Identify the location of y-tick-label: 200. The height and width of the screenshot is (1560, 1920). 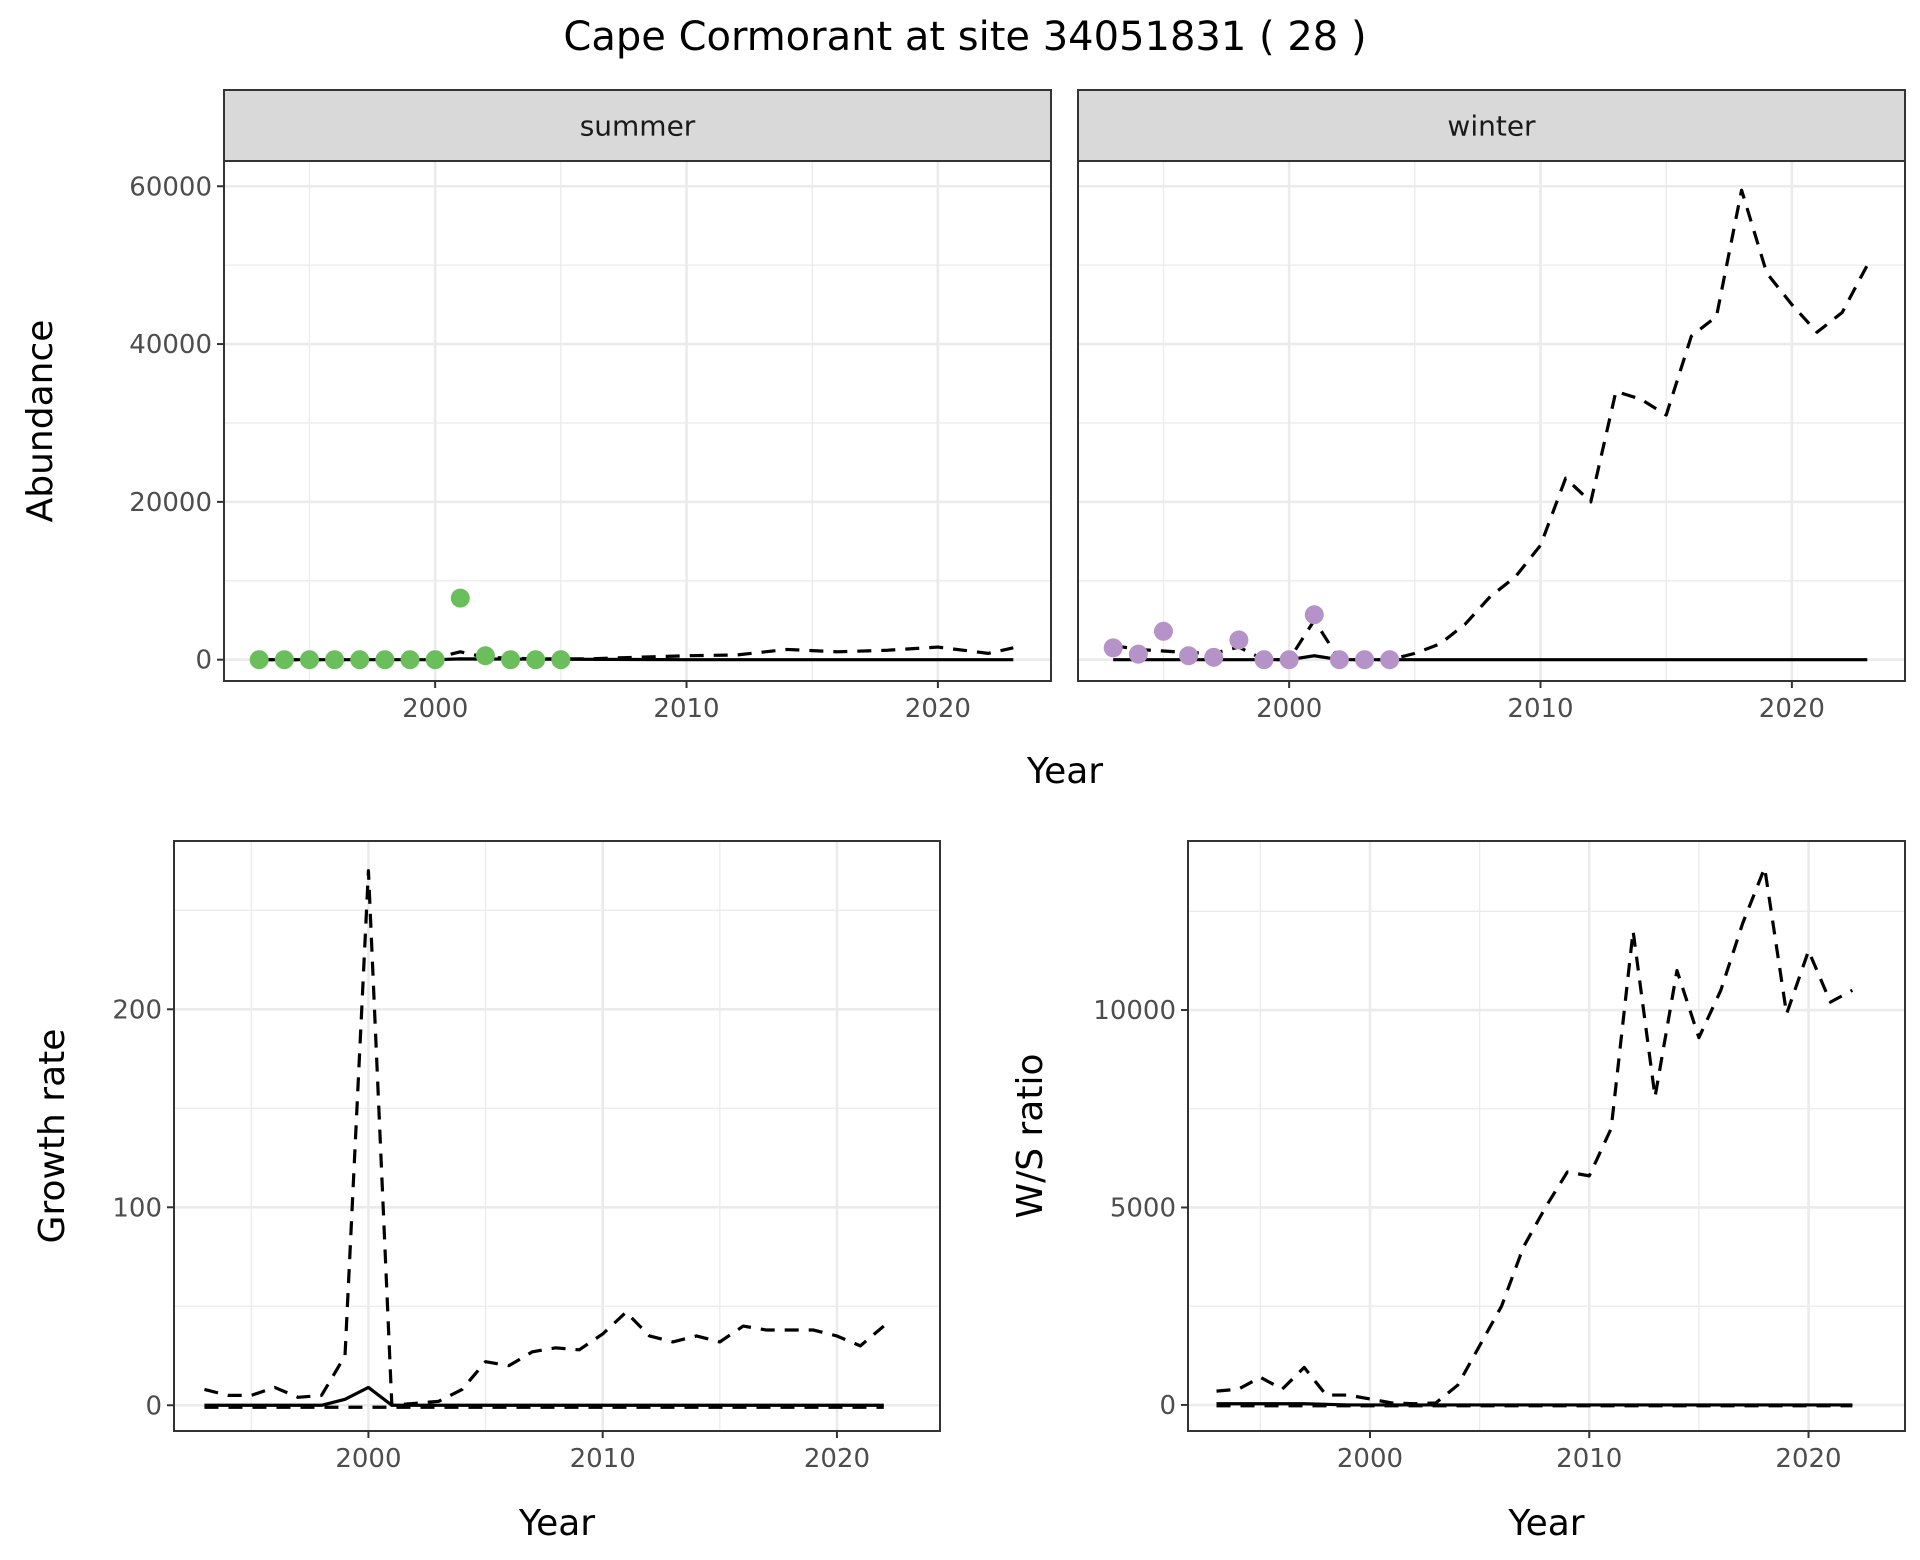
(137, 1010).